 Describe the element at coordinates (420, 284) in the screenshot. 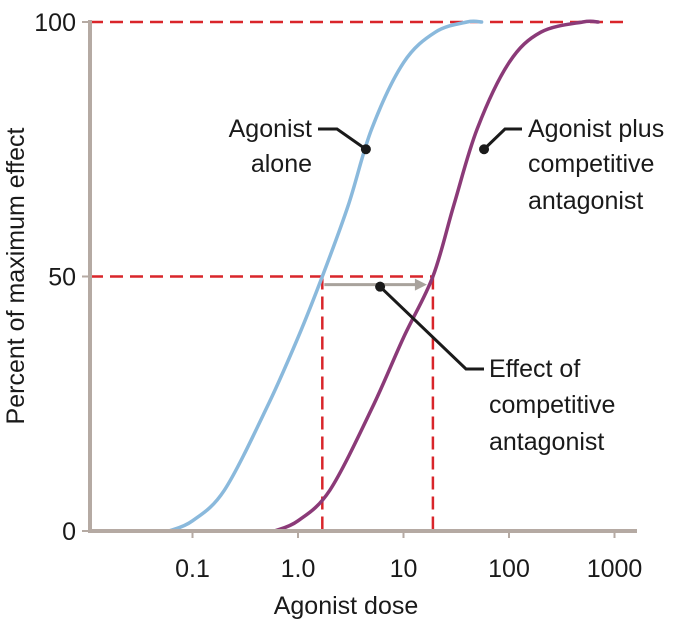

I see `shift-arrow-head` at that location.